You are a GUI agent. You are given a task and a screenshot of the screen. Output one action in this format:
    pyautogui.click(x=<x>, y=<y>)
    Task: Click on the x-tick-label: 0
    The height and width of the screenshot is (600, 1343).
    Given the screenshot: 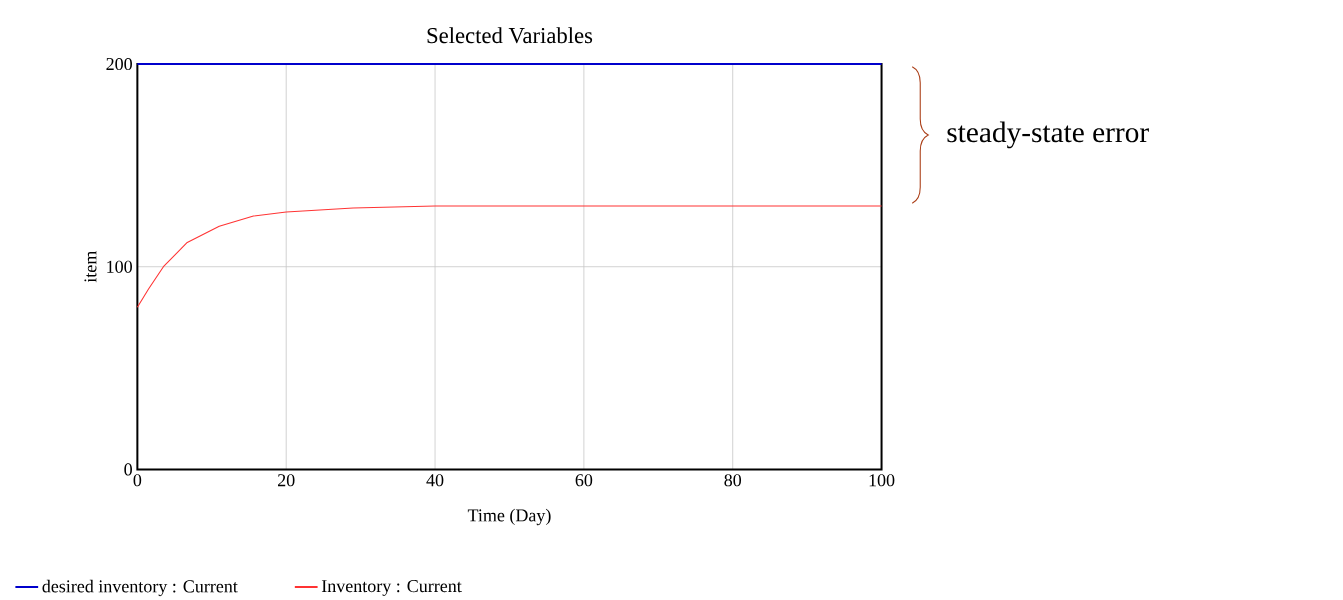 What is the action you would take?
    pyautogui.click(x=137, y=480)
    